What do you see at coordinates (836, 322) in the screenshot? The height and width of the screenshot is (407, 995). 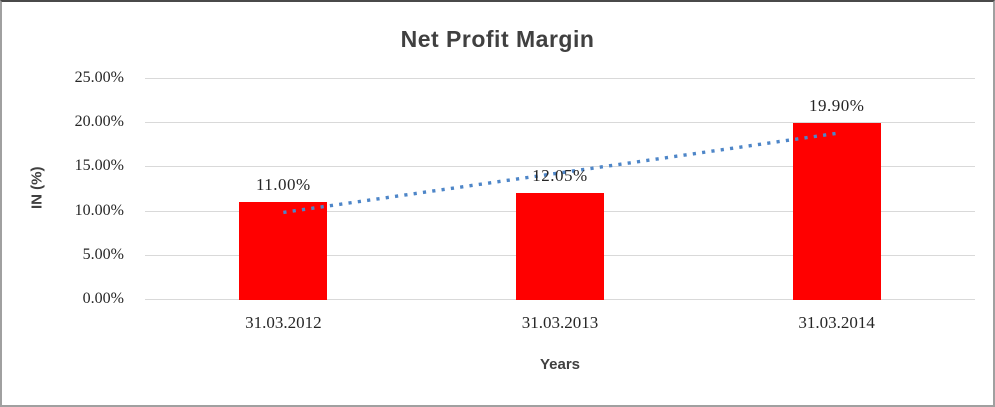 I see `x-tick-label: 31.03.2014` at bounding box center [836, 322].